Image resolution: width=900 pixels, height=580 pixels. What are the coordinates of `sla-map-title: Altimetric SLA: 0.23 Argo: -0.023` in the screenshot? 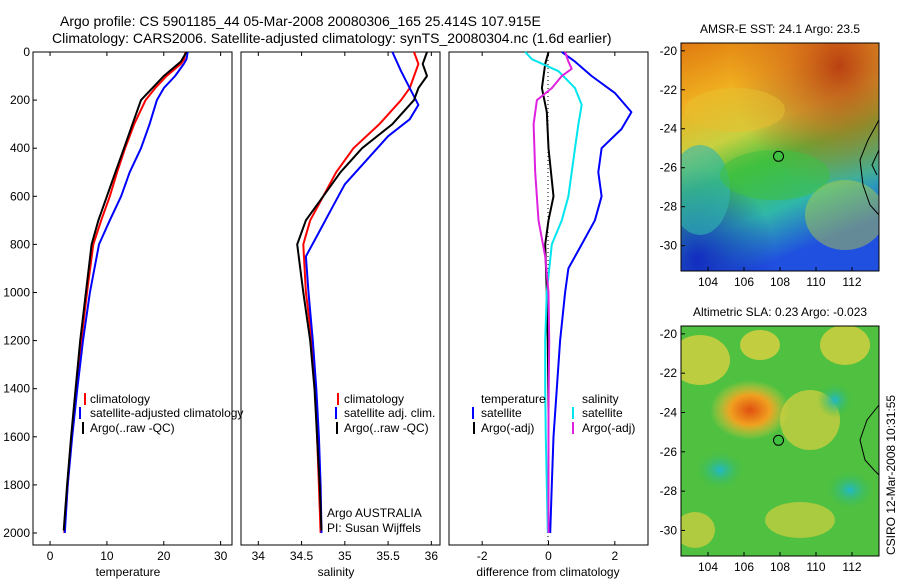 It's located at (780, 312).